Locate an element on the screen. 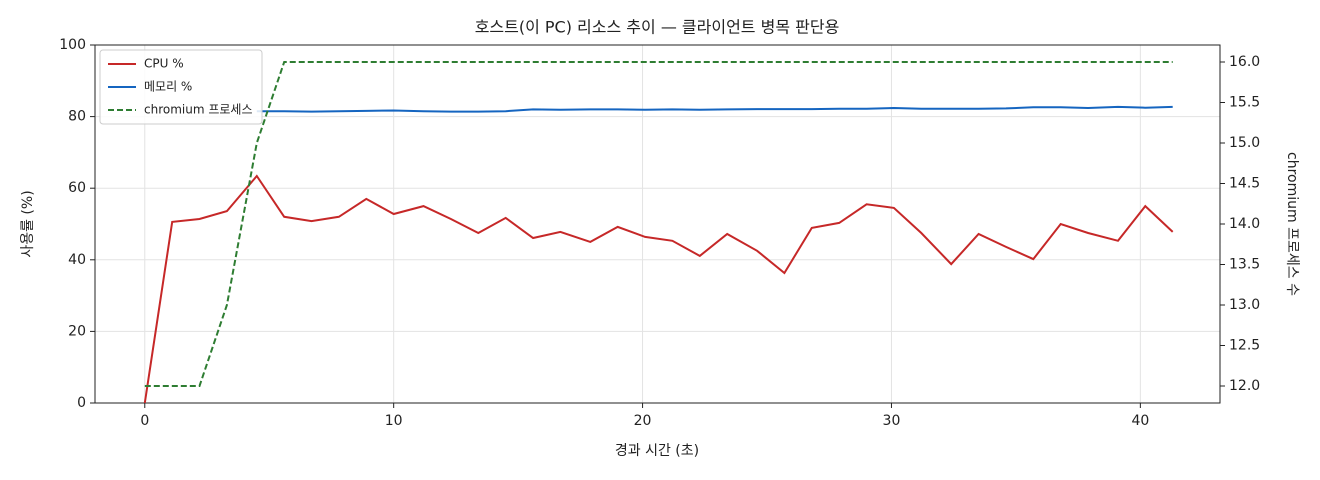  x-axis-label: 경과 시간 (초) is located at coordinates (657, 451).